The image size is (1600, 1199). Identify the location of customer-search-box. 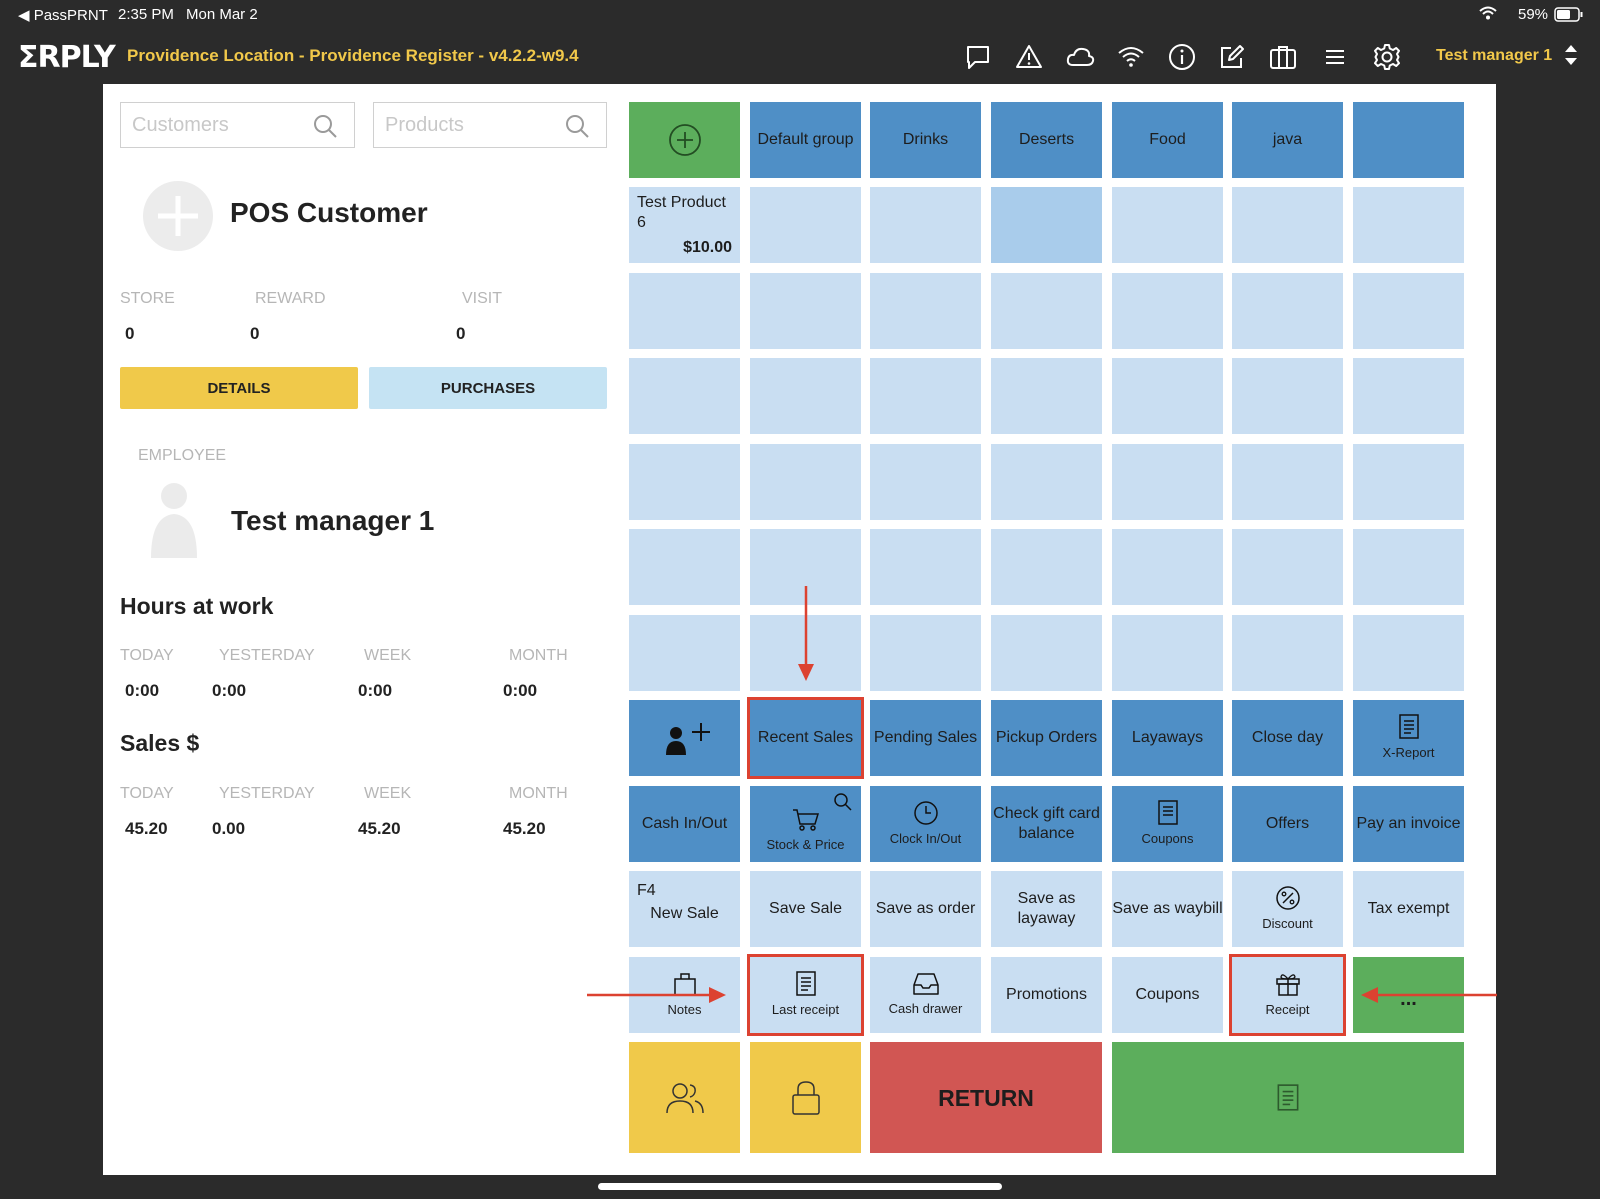
(237, 125).